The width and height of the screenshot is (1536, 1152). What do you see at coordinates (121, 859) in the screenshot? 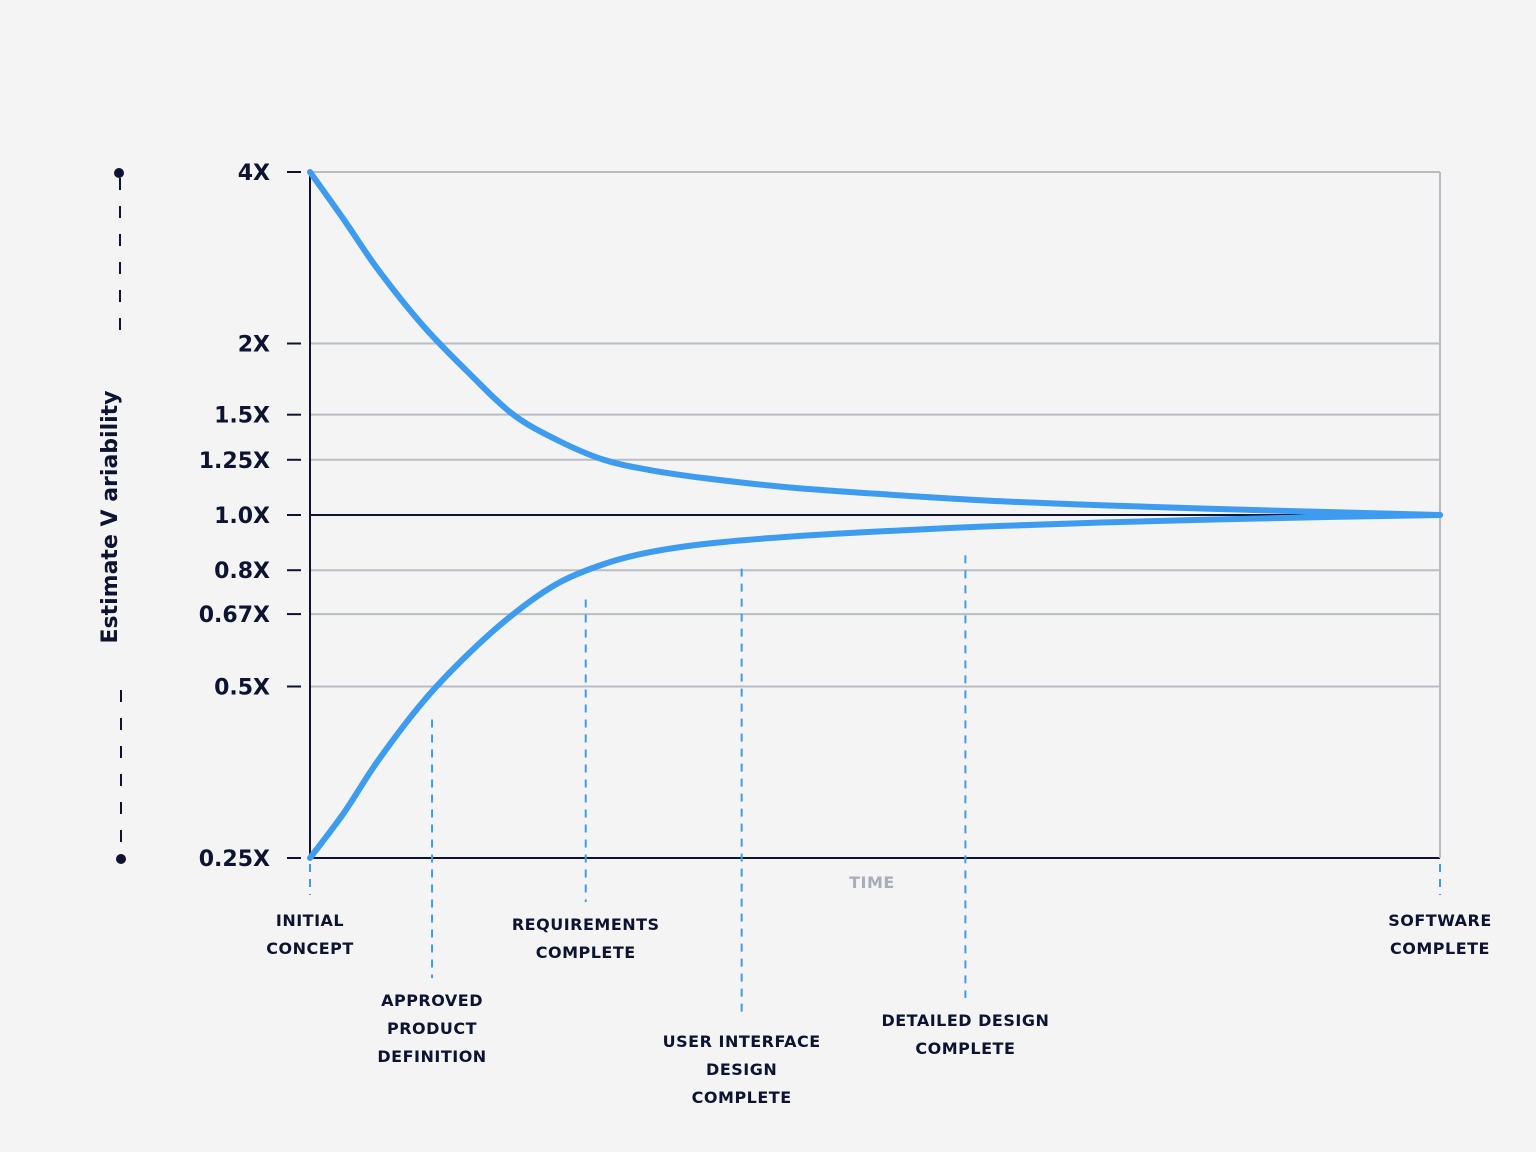
I see `y-bracket-bottom-dot` at bounding box center [121, 859].